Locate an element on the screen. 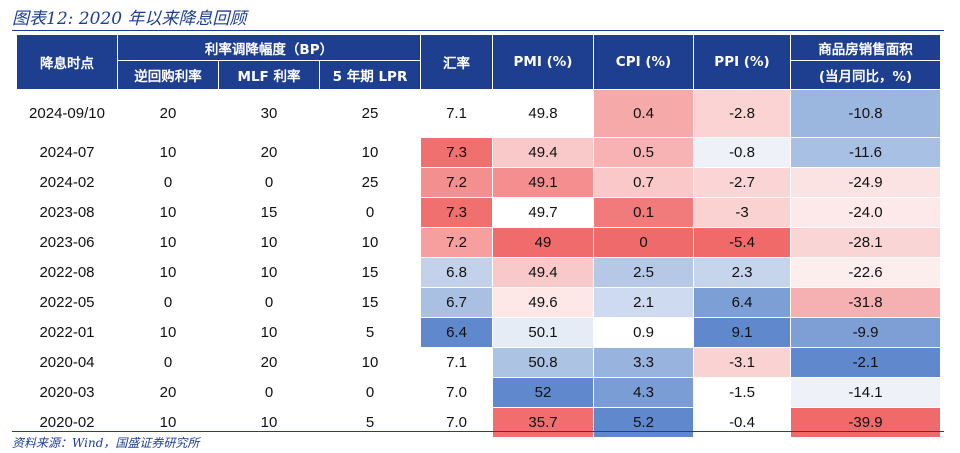 The width and height of the screenshot is (960, 453). cpi-cell: 0 is located at coordinates (643, 242).